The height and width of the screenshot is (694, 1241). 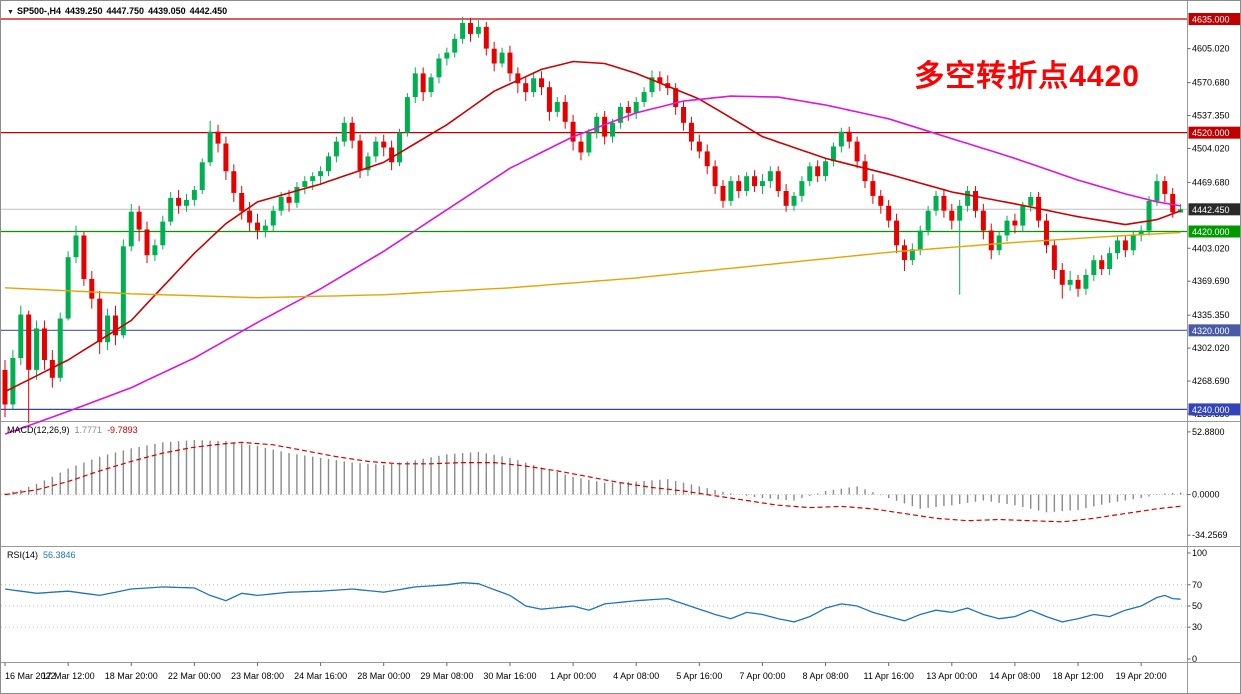 What do you see at coordinates (1014, 676) in the screenshot?
I see `time-tick-label: 14 Apr 08:00` at bounding box center [1014, 676].